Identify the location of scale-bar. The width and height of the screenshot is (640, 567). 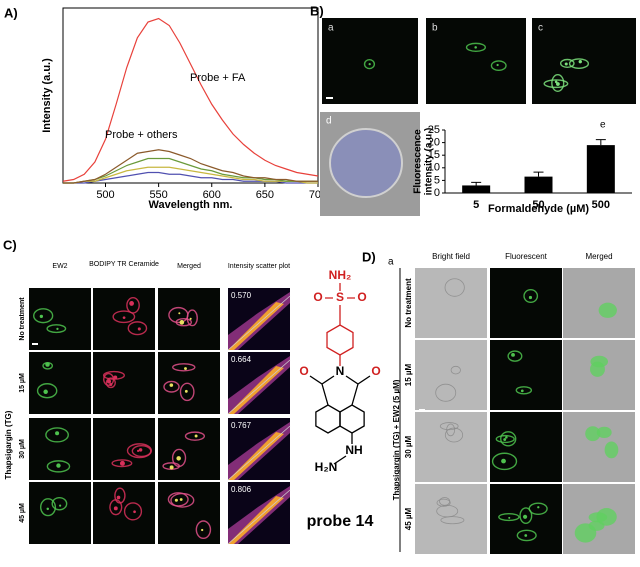
(35, 344).